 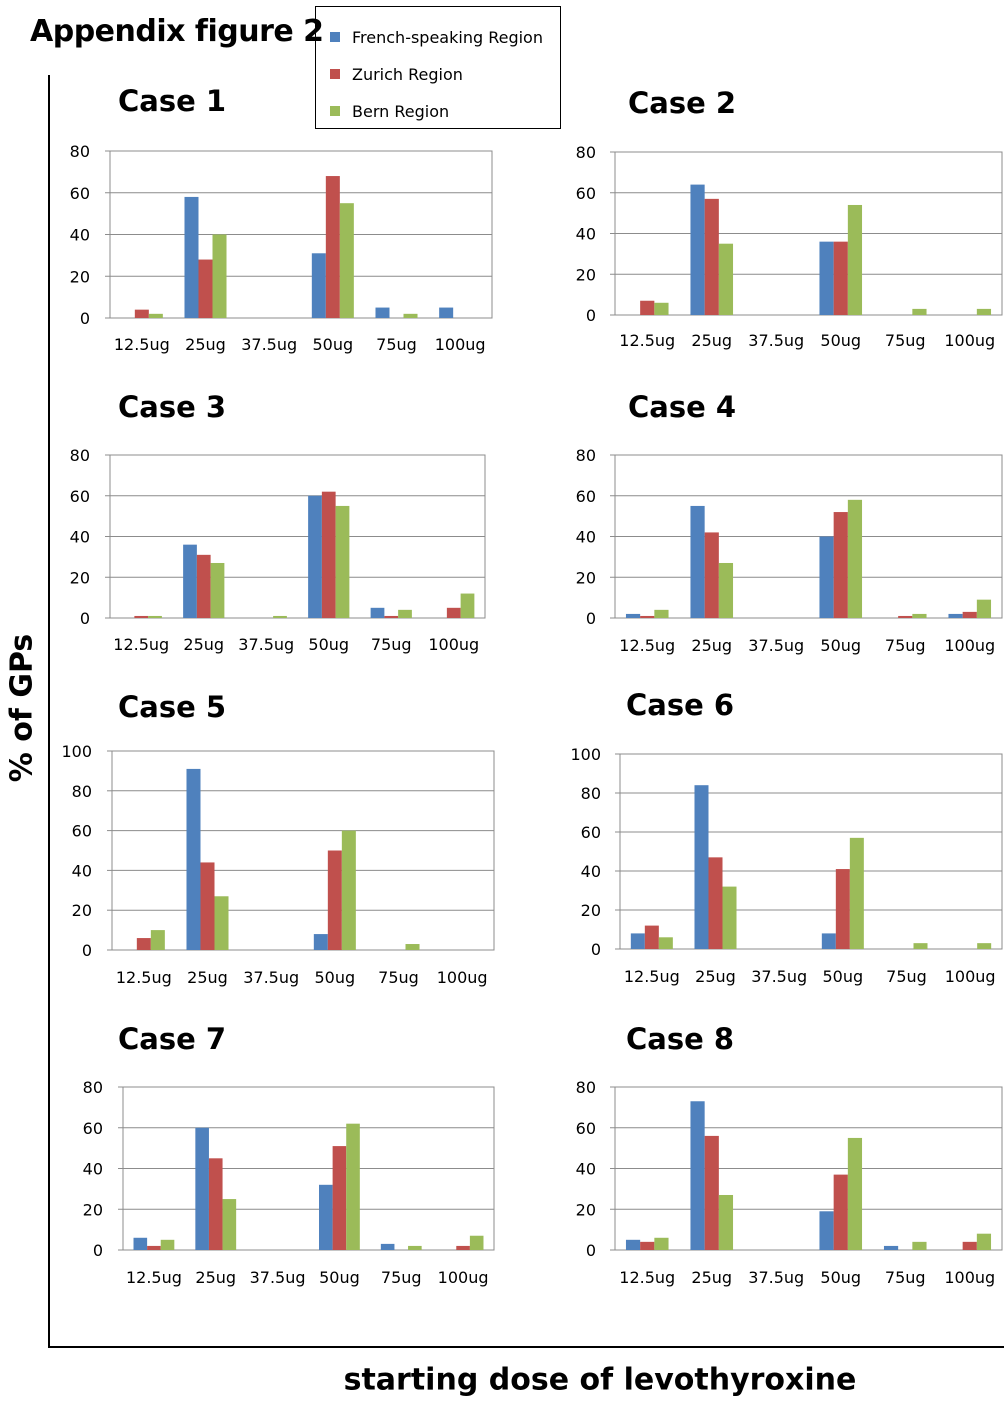 What do you see at coordinates (789, 550) in the screenshot?
I see `case-4-chart: 0 20 40 60 80 12.5ug 25ug 37.5ug 50ug 75ug 100ug` at bounding box center [789, 550].